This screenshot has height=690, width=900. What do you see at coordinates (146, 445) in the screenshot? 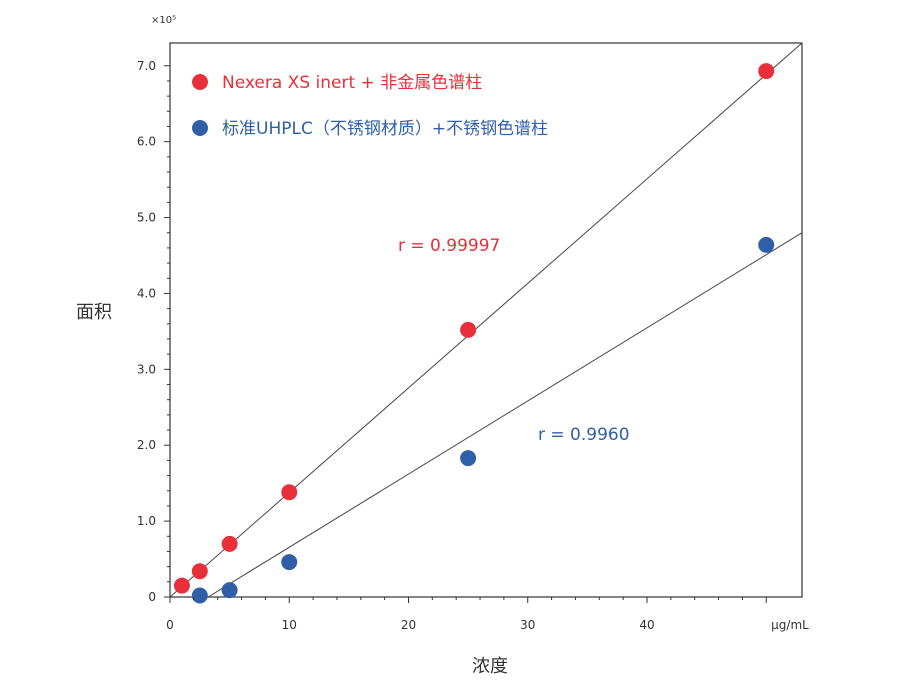
I see `y-tick-label: 2.0` at bounding box center [146, 445].